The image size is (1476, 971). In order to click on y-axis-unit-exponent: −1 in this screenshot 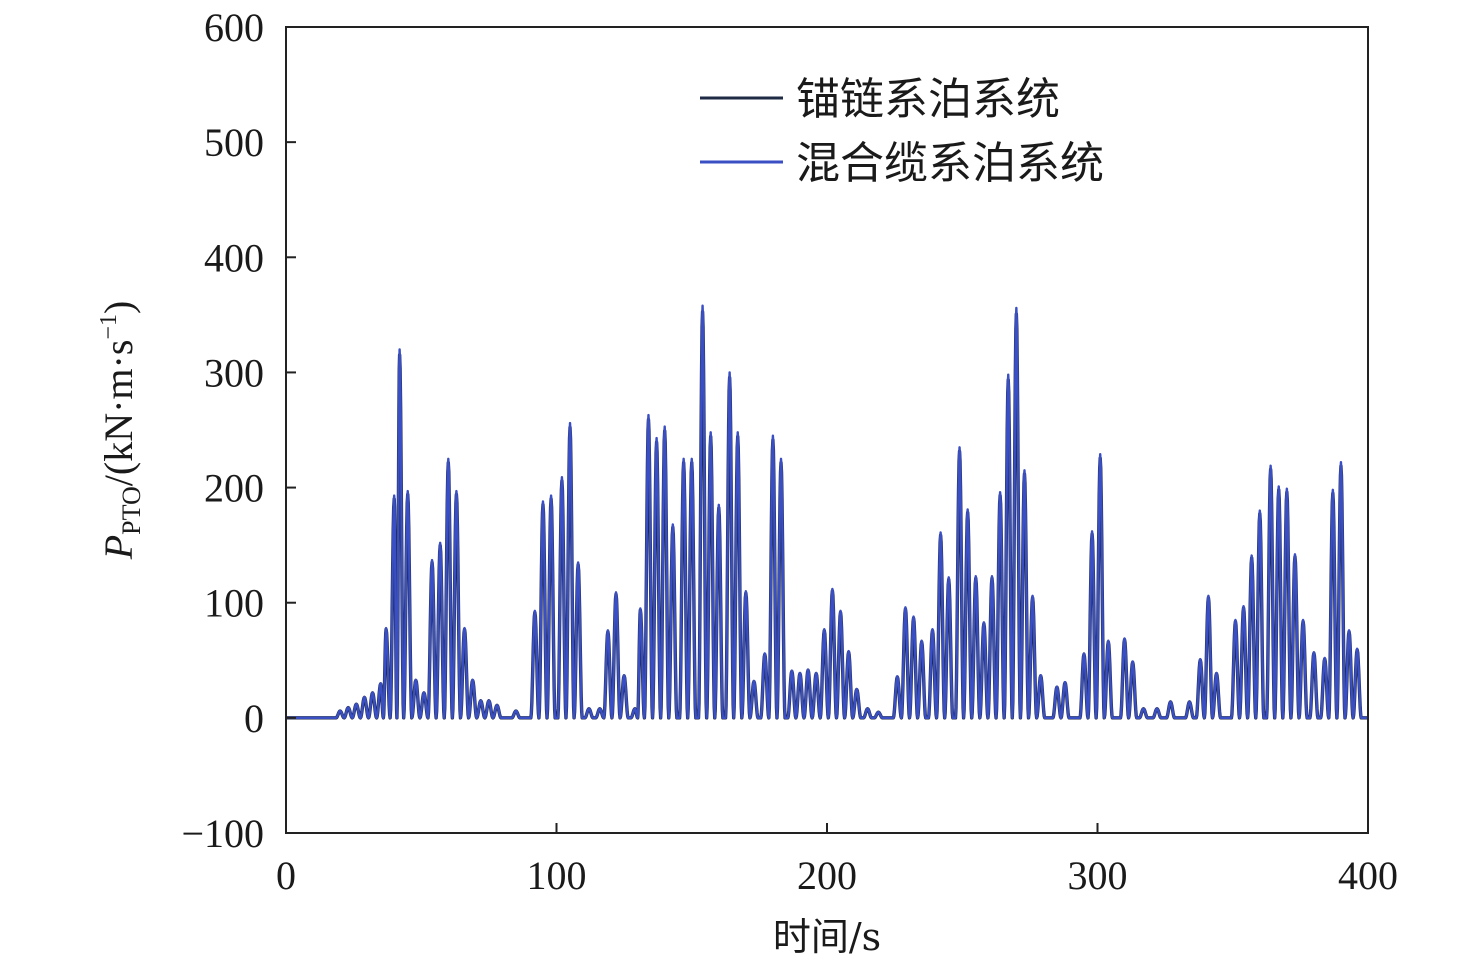, I will do `click(109, 327)`.